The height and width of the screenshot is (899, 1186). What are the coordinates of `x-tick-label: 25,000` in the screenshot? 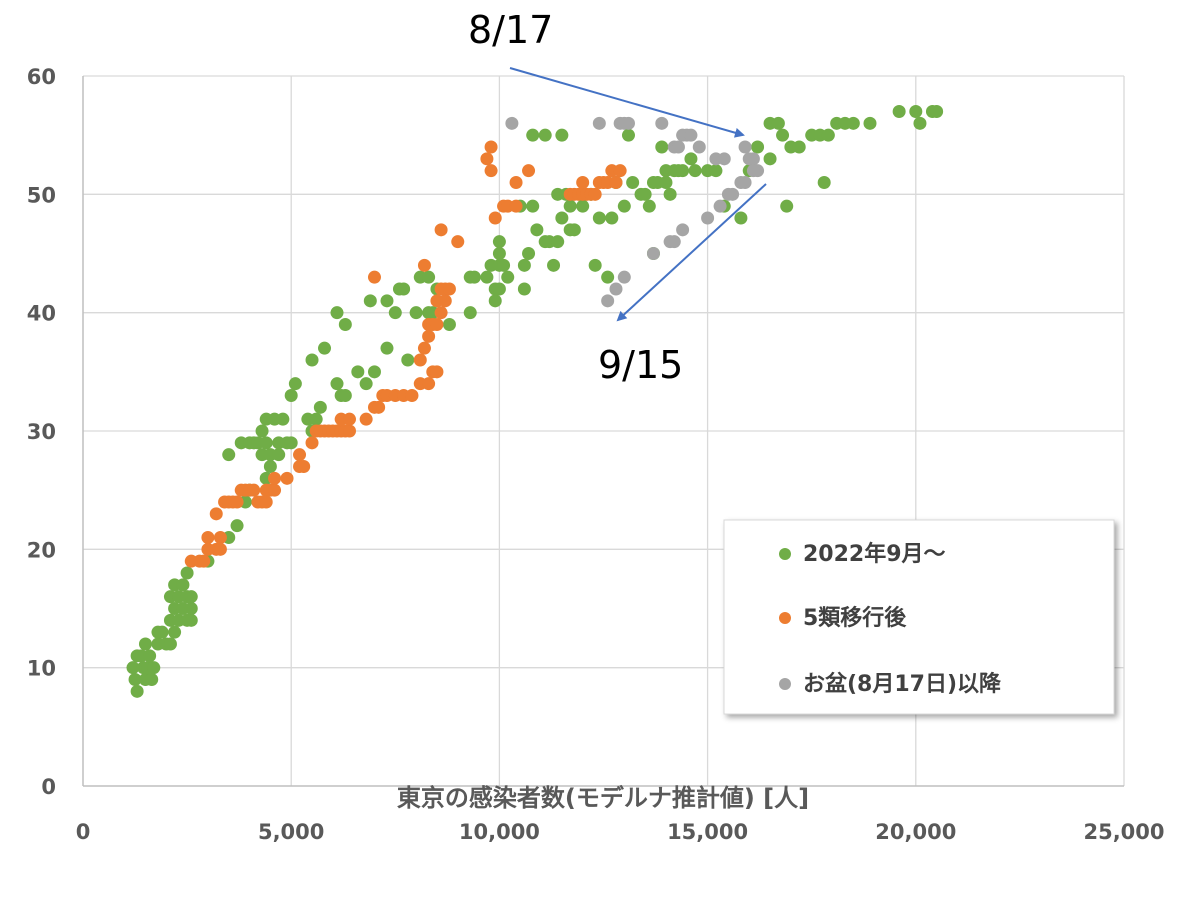 It's located at (1123, 832).